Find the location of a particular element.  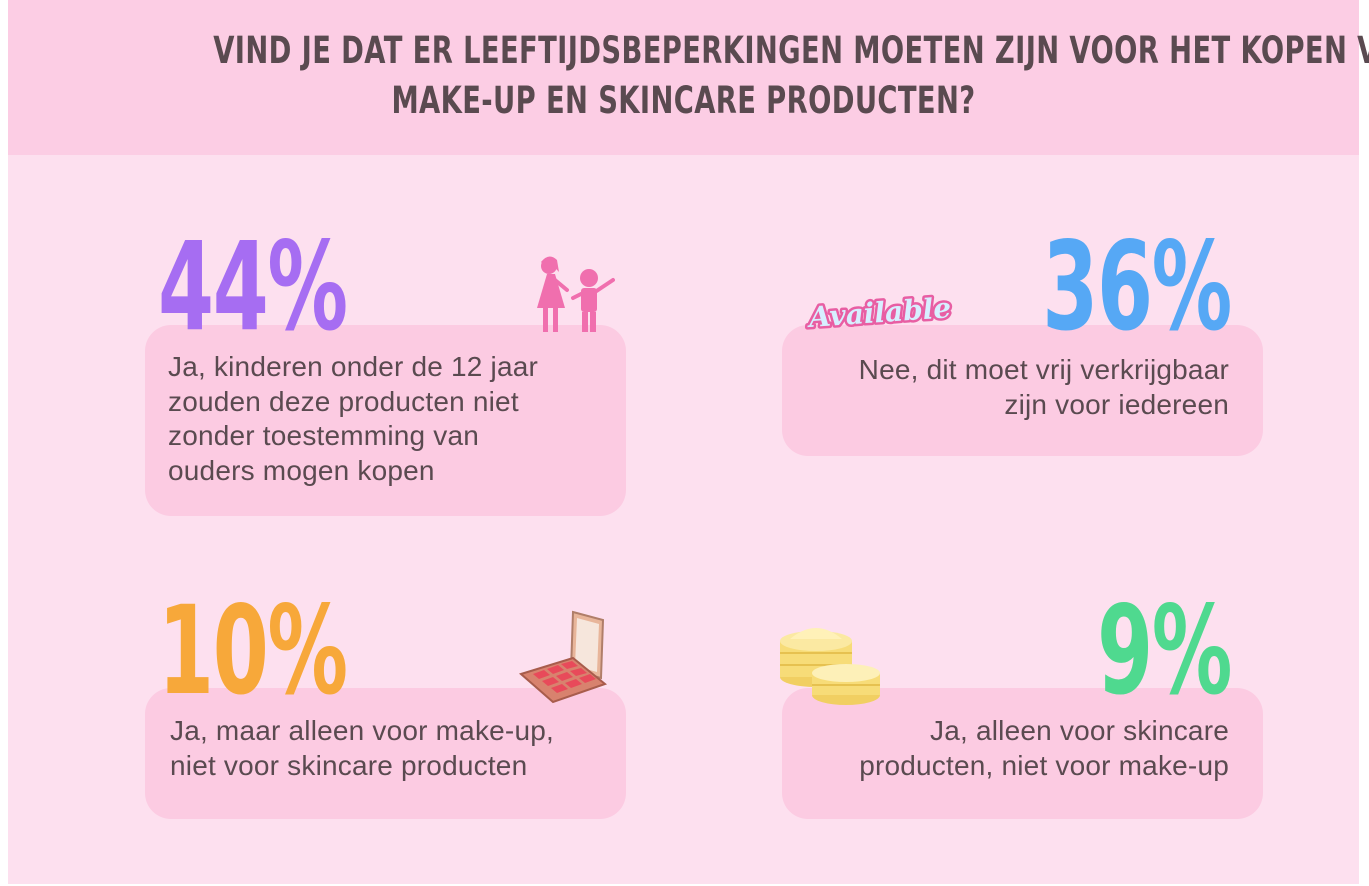

answer-3-line-2: niet voor skincare producten is located at coordinates (349, 765).